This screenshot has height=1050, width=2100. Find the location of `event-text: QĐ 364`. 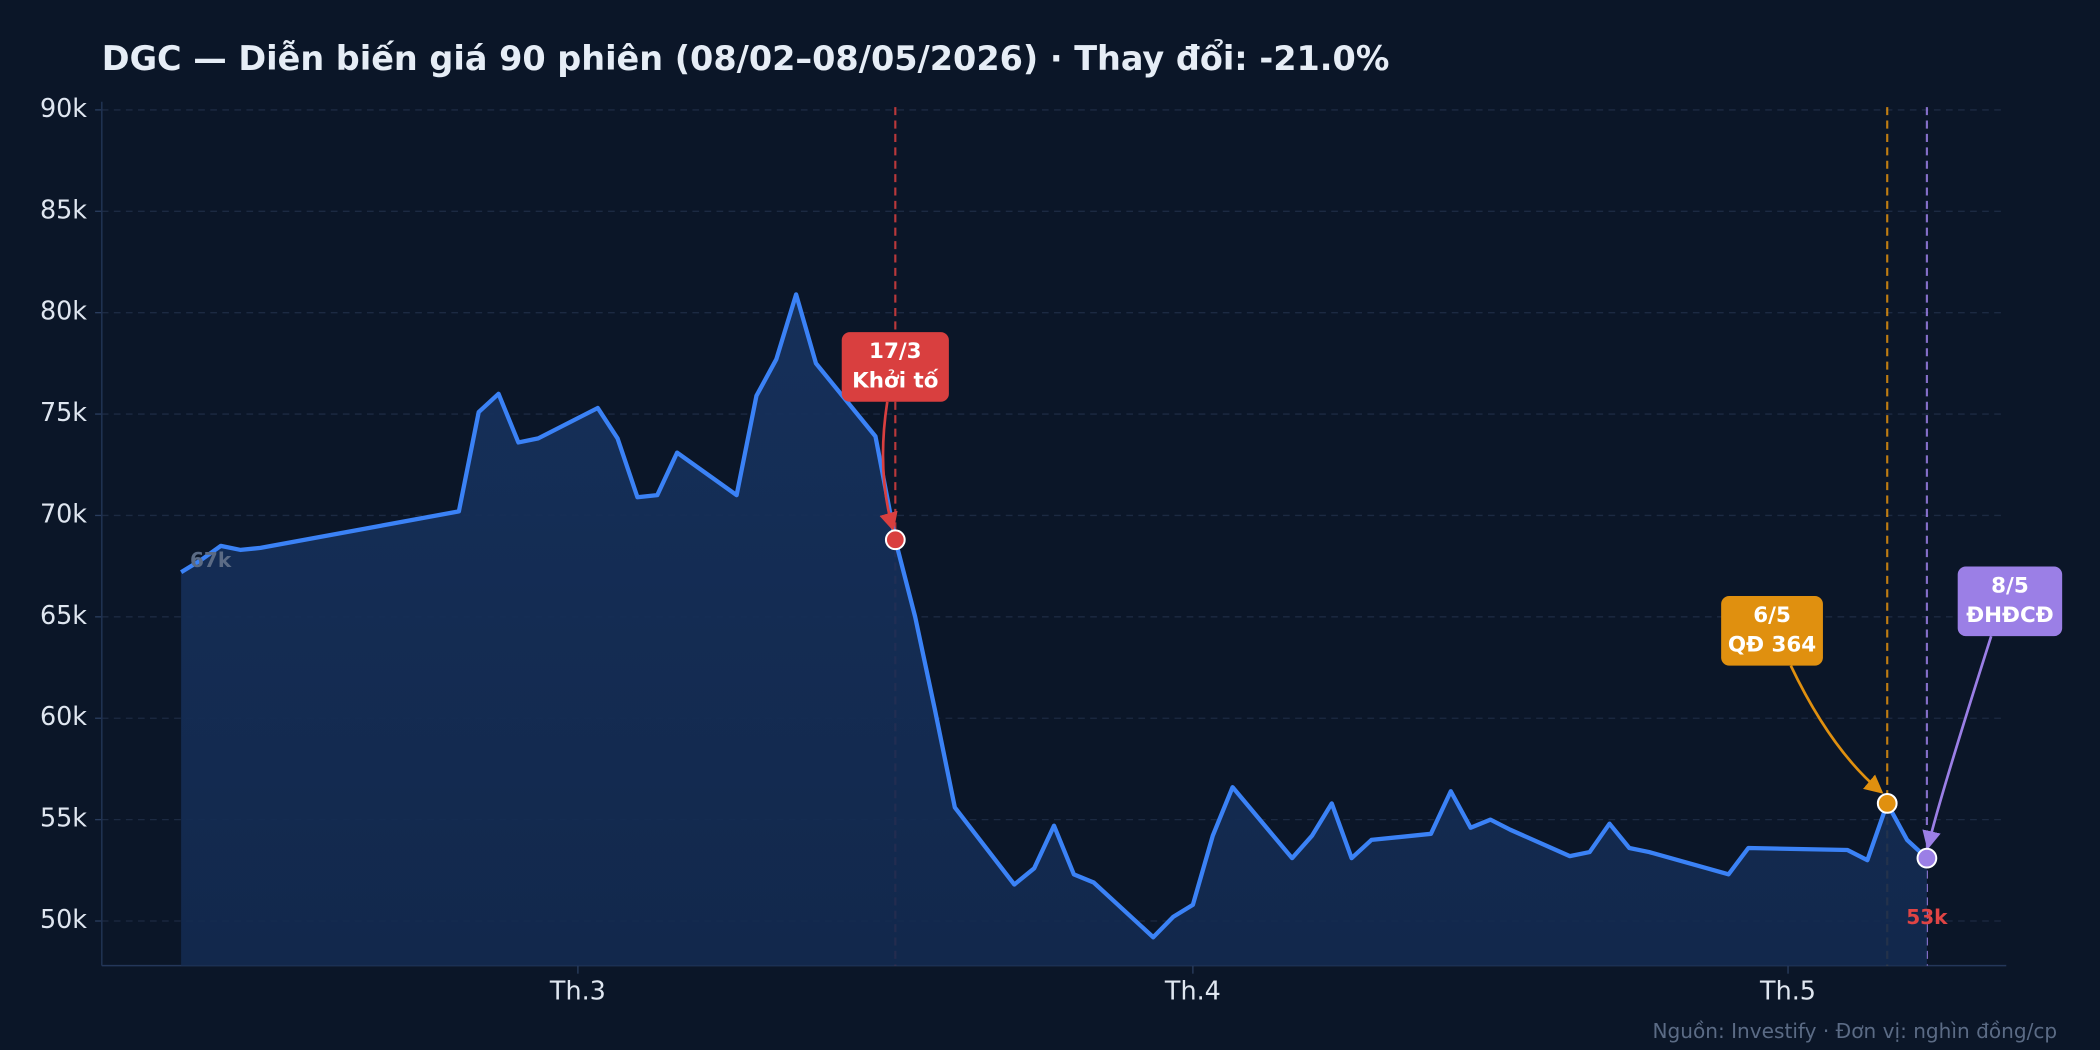

event-text: QĐ 364 is located at coordinates (1772, 645).